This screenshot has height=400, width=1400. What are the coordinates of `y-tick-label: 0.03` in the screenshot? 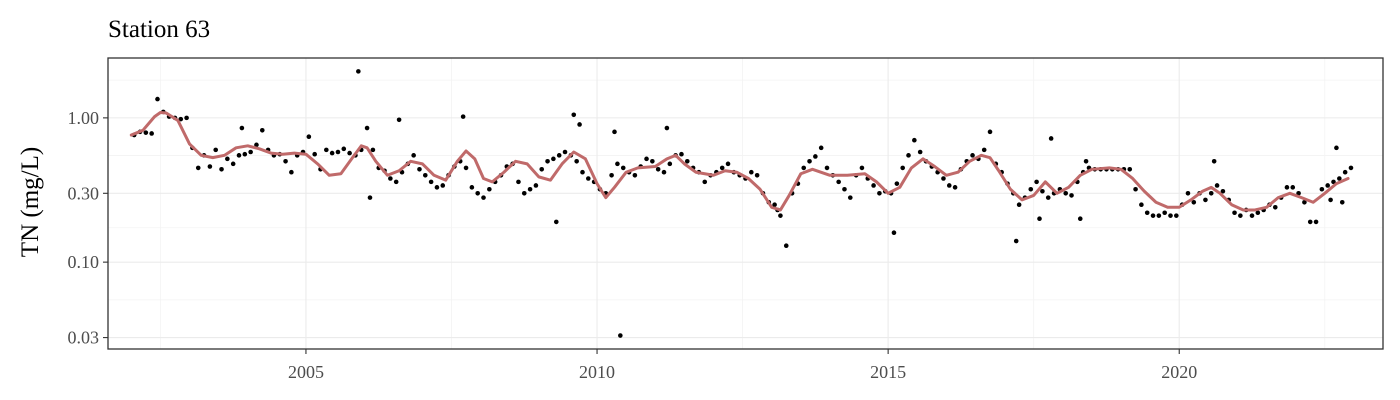 It's located at (84, 338).